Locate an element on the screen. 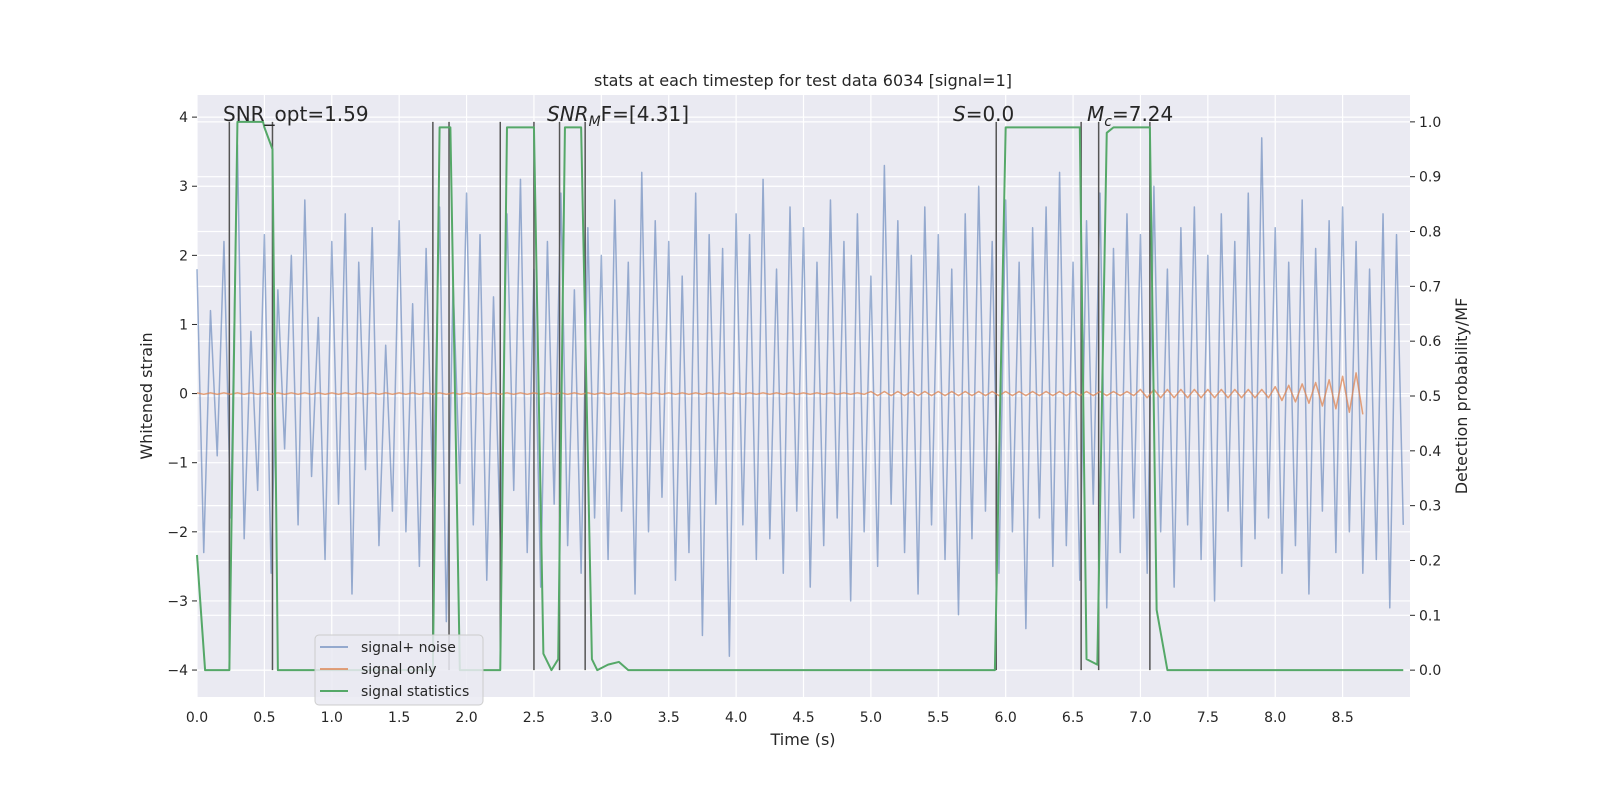 The height and width of the screenshot is (800, 1600). y2-tick-label: 0.6 is located at coordinates (1430, 342).